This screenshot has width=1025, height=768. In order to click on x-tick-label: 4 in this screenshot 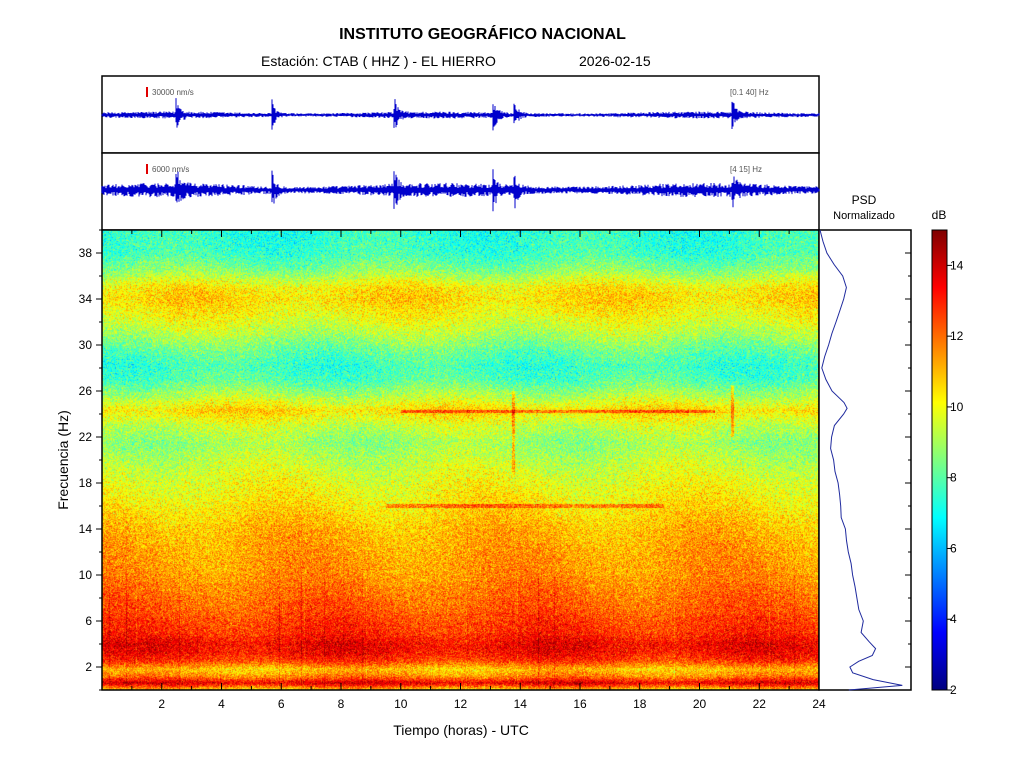, I will do `click(221, 704)`.